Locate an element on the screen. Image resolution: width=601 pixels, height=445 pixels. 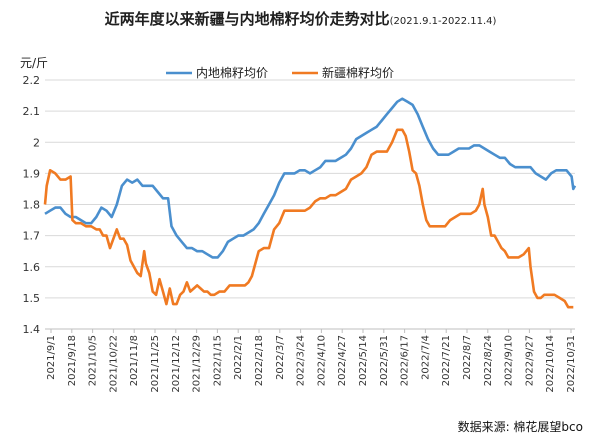
x-tick-label: 2021/12/29 is located at coordinates (197, 364).